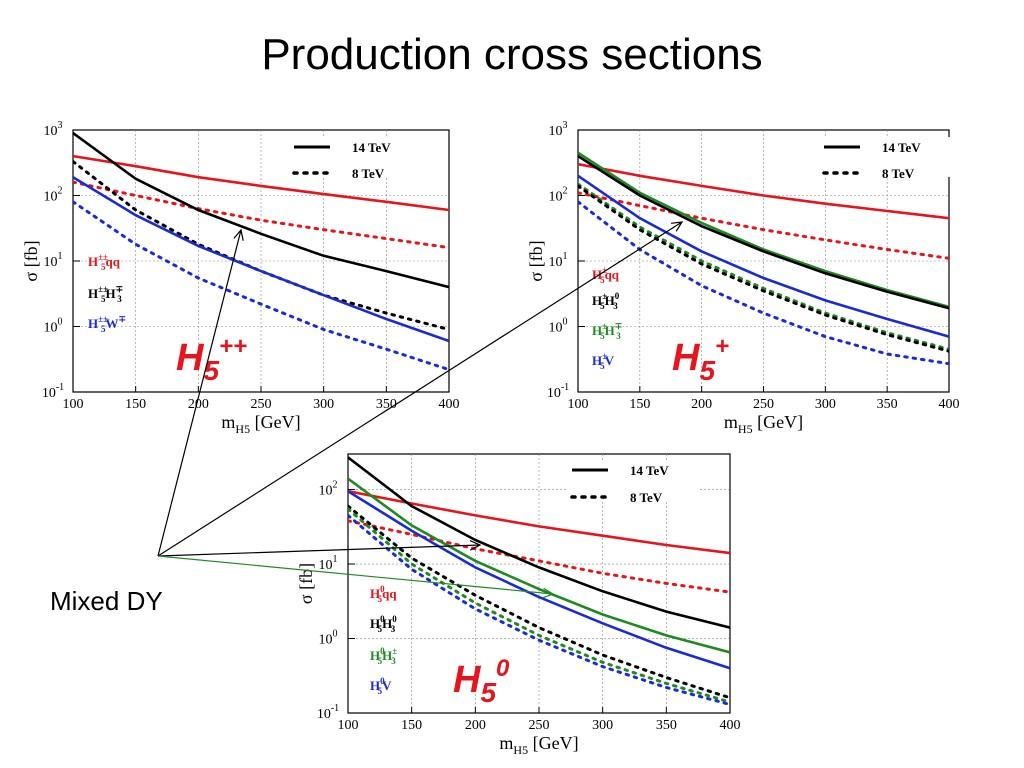 The height and width of the screenshot is (768, 1024). Describe the element at coordinates (700, 359) in the screenshot. I see `particle-label: H5+` at that location.